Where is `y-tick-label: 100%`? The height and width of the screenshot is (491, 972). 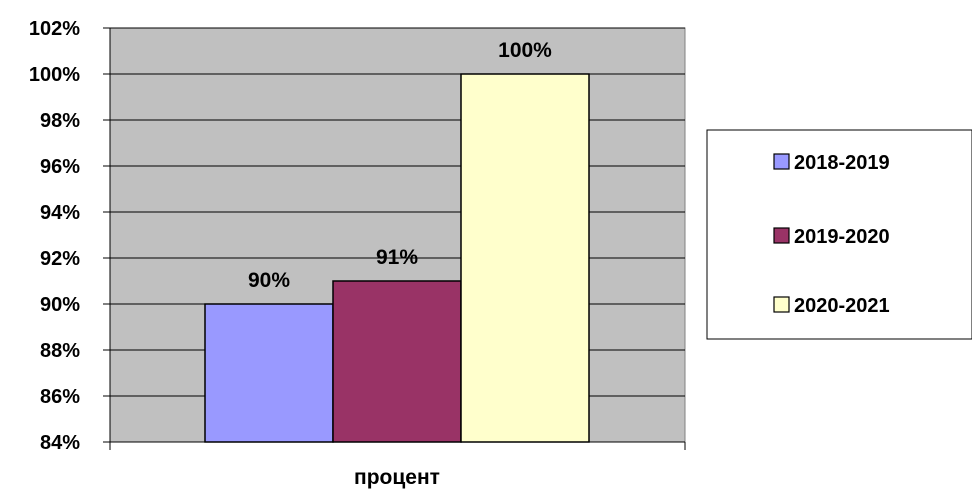 y-tick-label: 100% is located at coordinates (54, 75).